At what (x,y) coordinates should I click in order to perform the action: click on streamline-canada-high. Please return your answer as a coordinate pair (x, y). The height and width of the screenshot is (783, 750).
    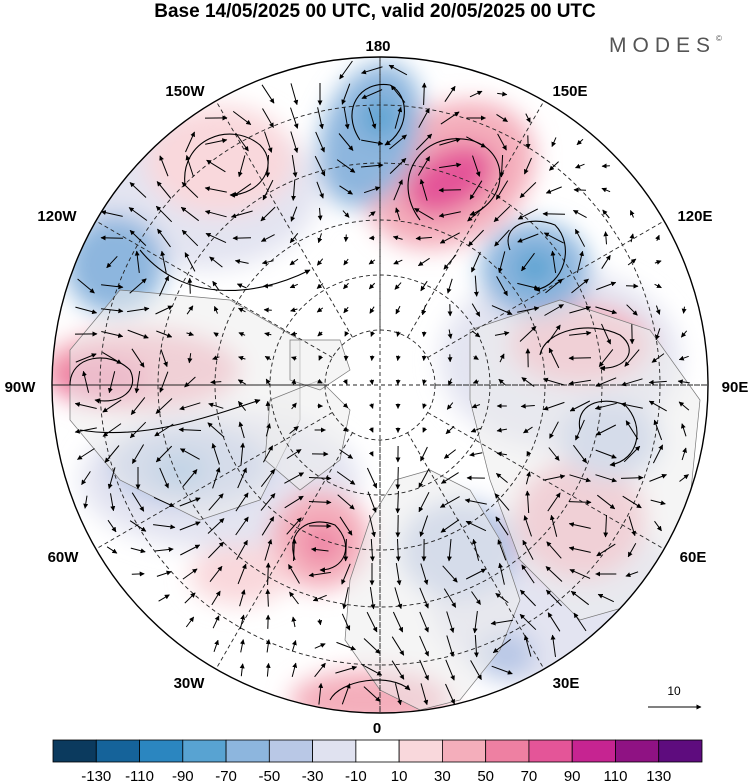
    Looking at the image, I should click on (101, 380).